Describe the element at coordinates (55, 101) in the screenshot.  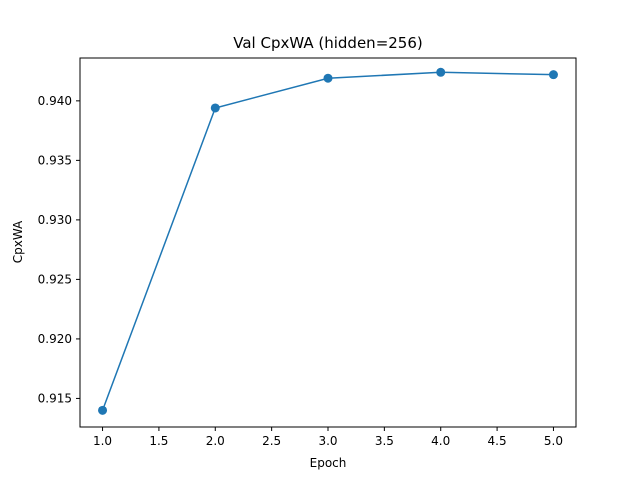
I see `y-tick-label: 0.940` at that location.